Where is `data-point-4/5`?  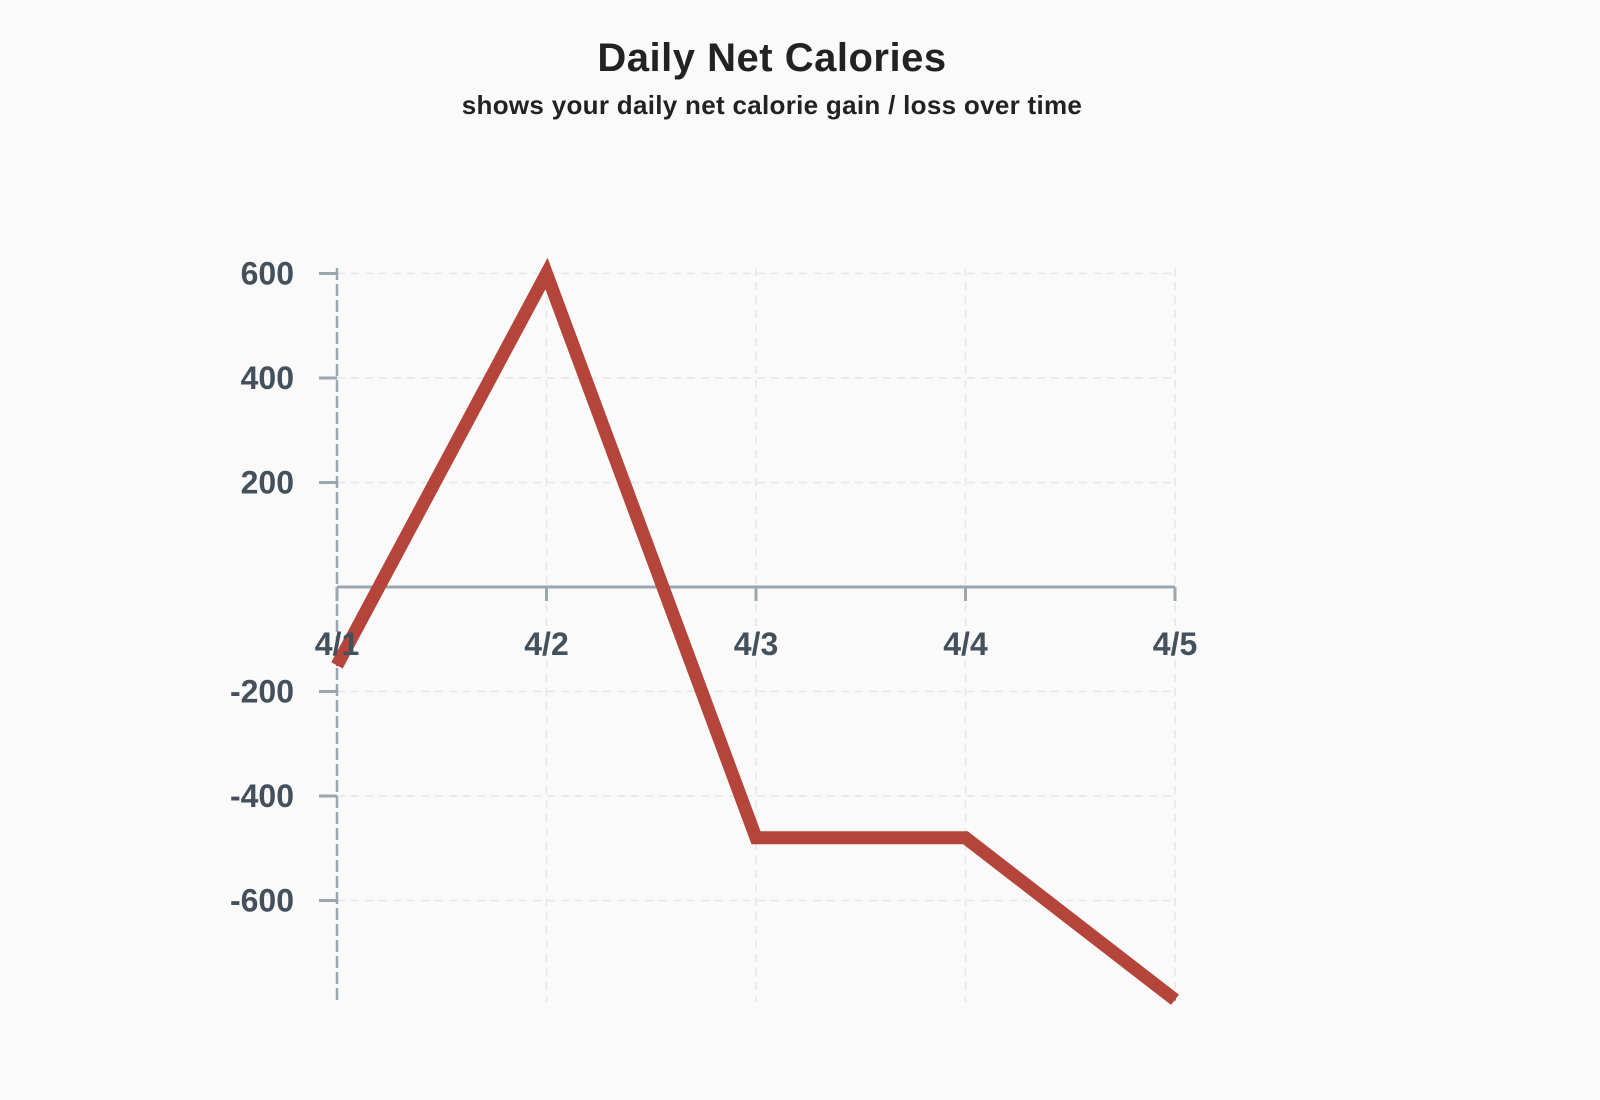 data-point-4/5 is located at coordinates (1175, 999).